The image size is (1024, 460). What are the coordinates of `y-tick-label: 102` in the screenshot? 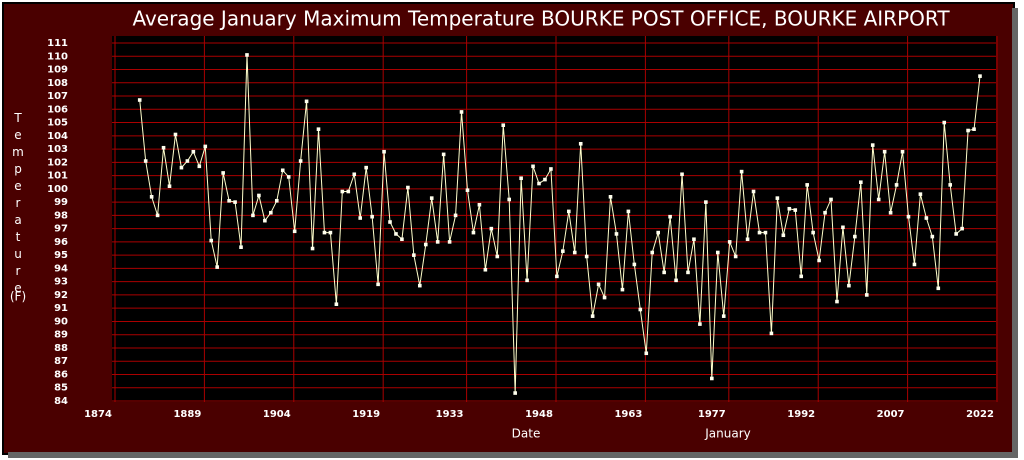 It's located at (57, 162).